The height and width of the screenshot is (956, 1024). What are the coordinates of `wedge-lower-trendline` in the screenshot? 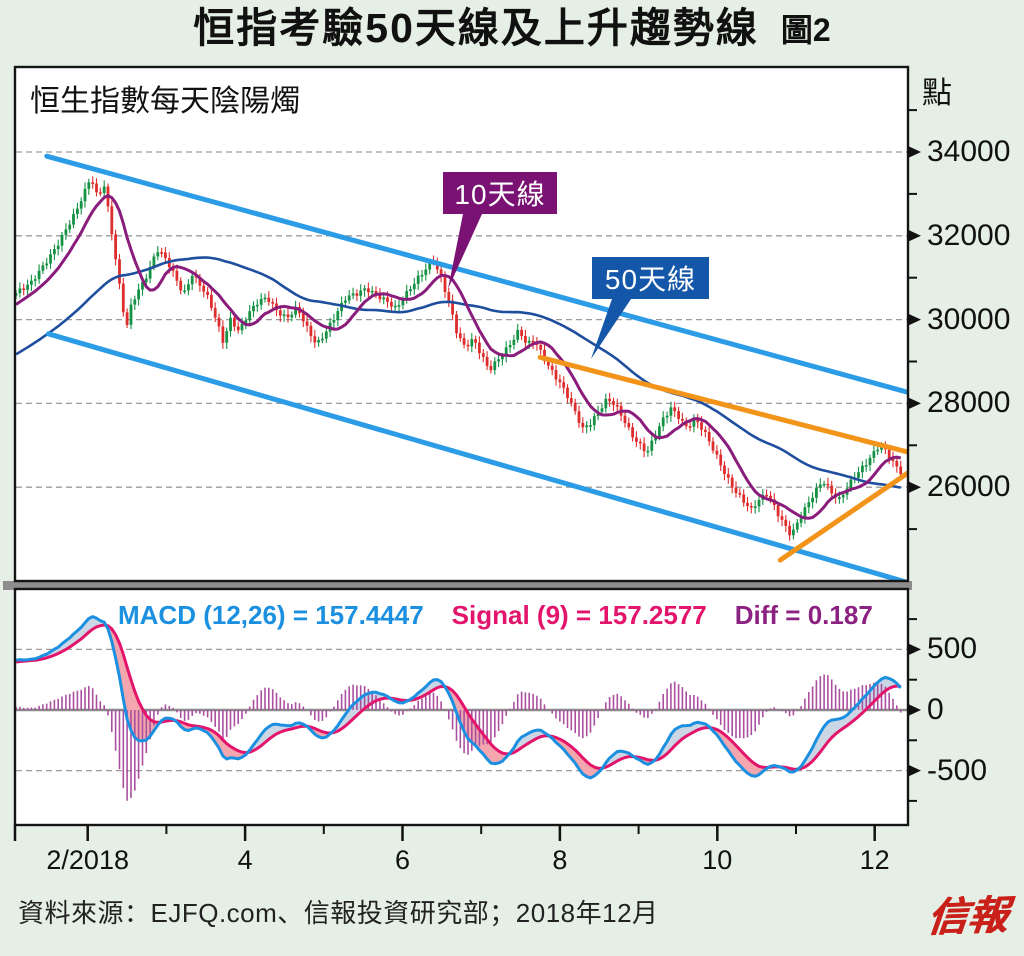 It's located at (842, 516).